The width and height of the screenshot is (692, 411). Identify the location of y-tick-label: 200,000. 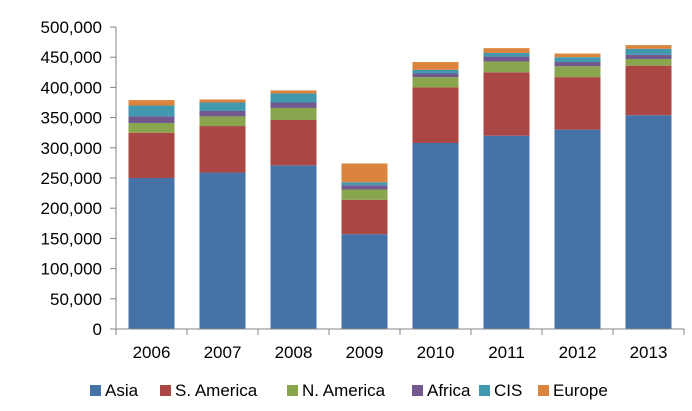
(71, 208).